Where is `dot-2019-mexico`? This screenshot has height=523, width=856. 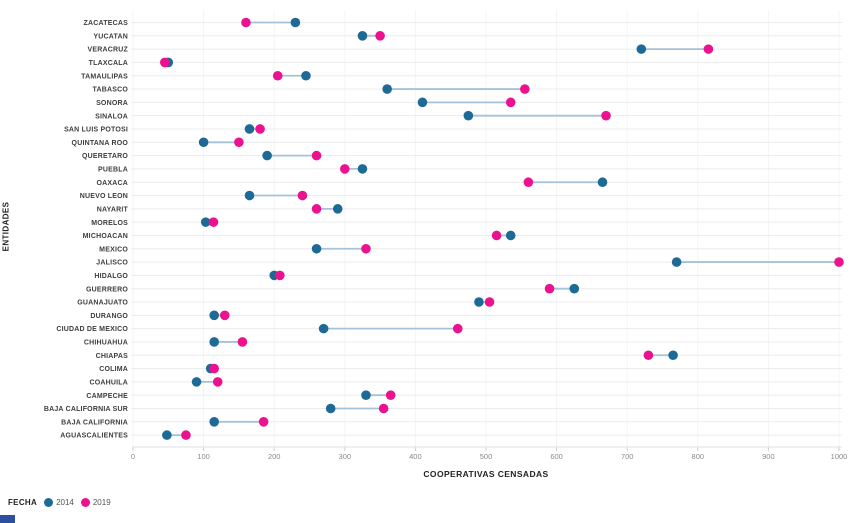
dot-2019-mexico is located at coordinates (366, 248).